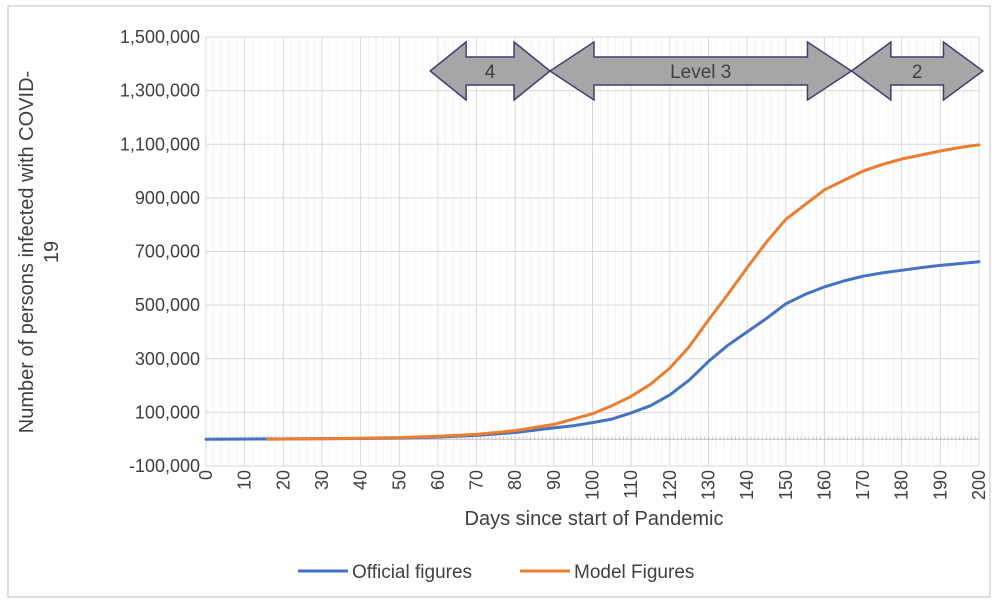  What do you see at coordinates (399, 480) in the screenshot?
I see `x-tick-label: 50` at bounding box center [399, 480].